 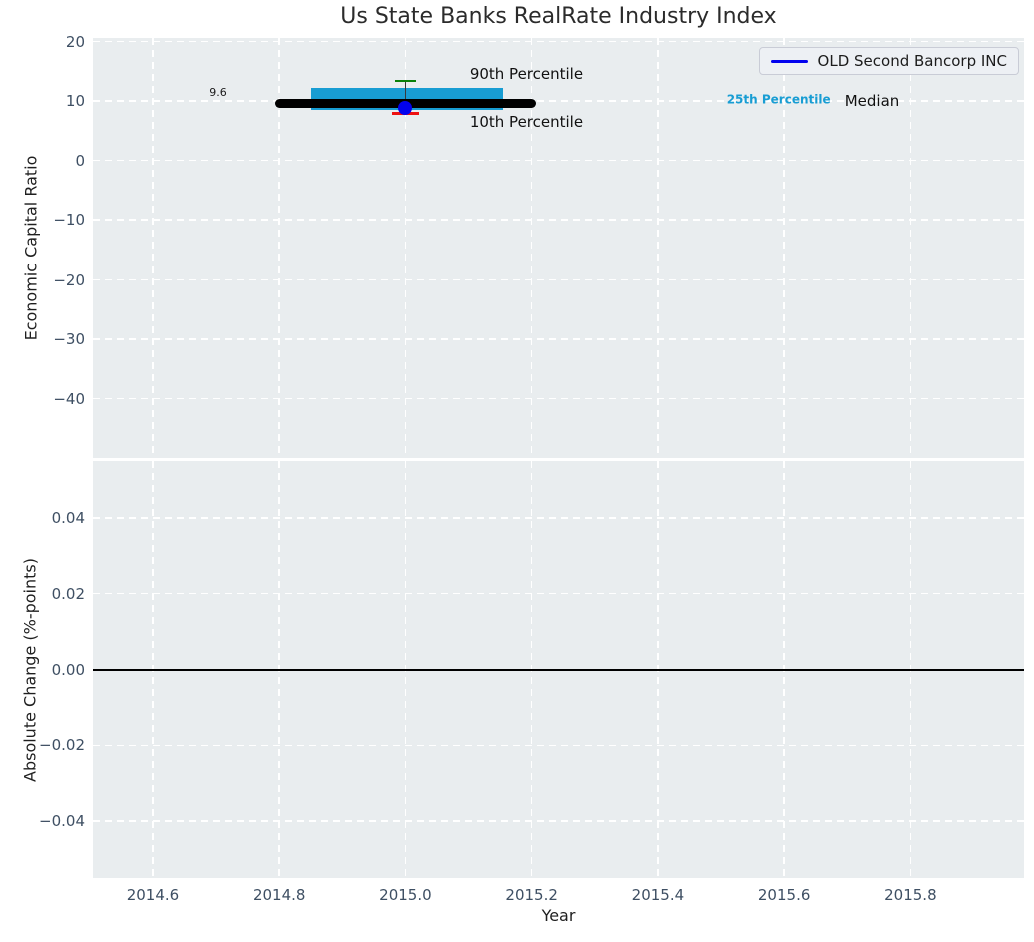 What do you see at coordinates (405, 895) in the screenshot?
I see `x-tick-label: 2015.0` at bounding box center [405, 895].